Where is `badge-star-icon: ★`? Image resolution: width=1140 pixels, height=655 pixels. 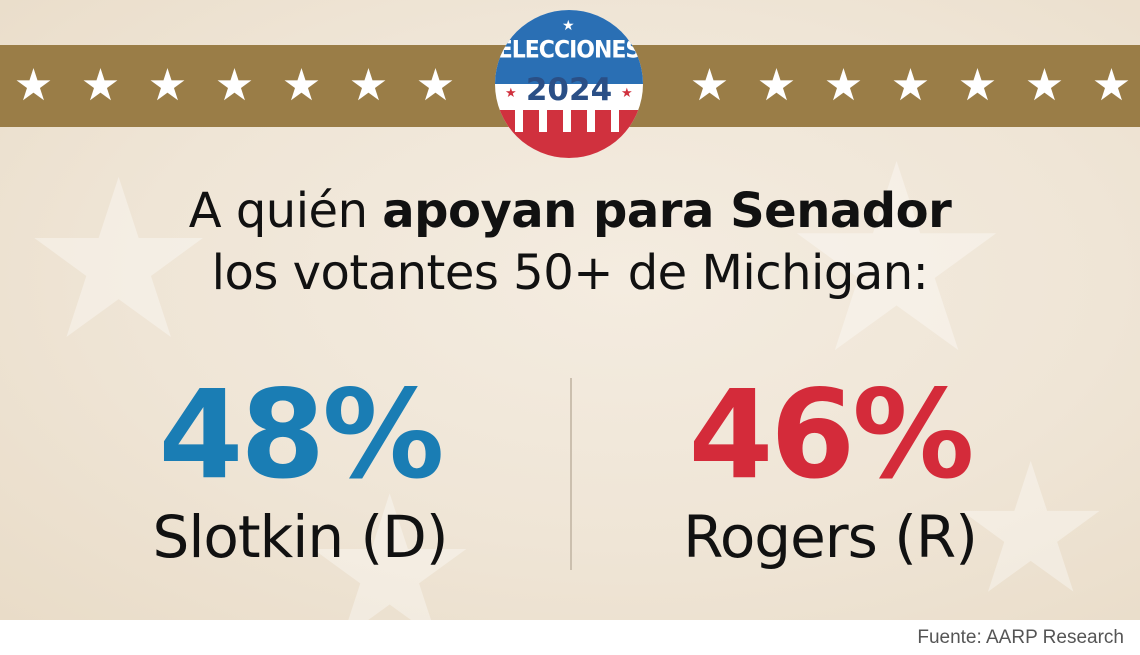
badge-star-icon: ★ is located at coordinates (568, 26).